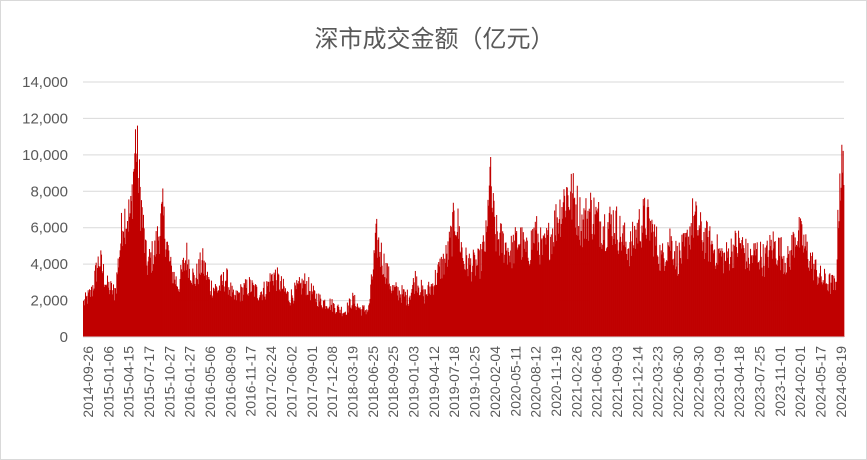 The width and height of the screenshot is (867, 460). Describe the element at coordinates (230, 382) in the screenshot. I see `x-tick-label: 2016-08-09` at that location.